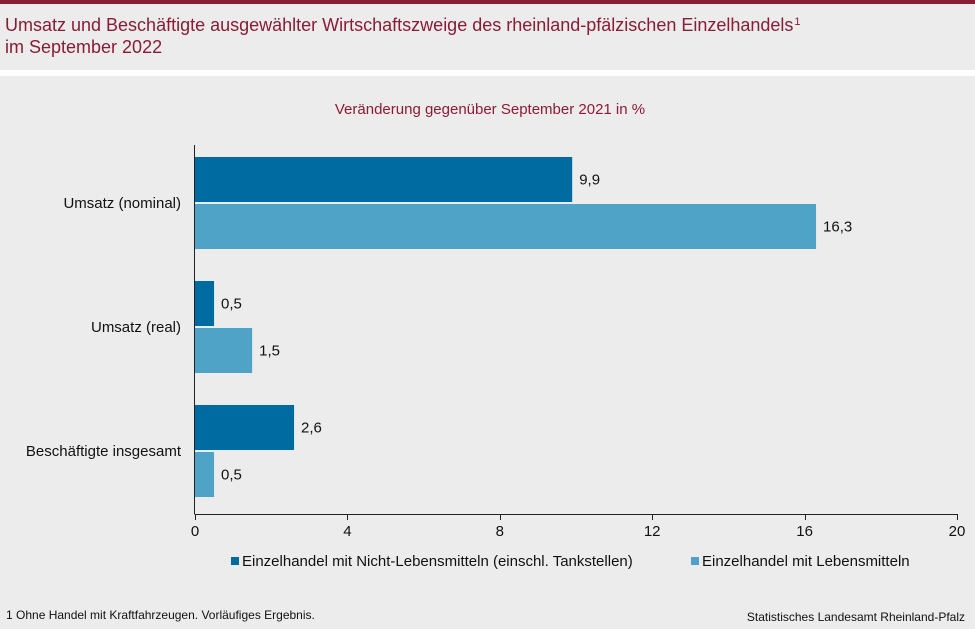  What do you see at coordinates (136, 327) in the screenshot?
I see `category-label: Umsatz (real)` at bounding box center [136, 327].